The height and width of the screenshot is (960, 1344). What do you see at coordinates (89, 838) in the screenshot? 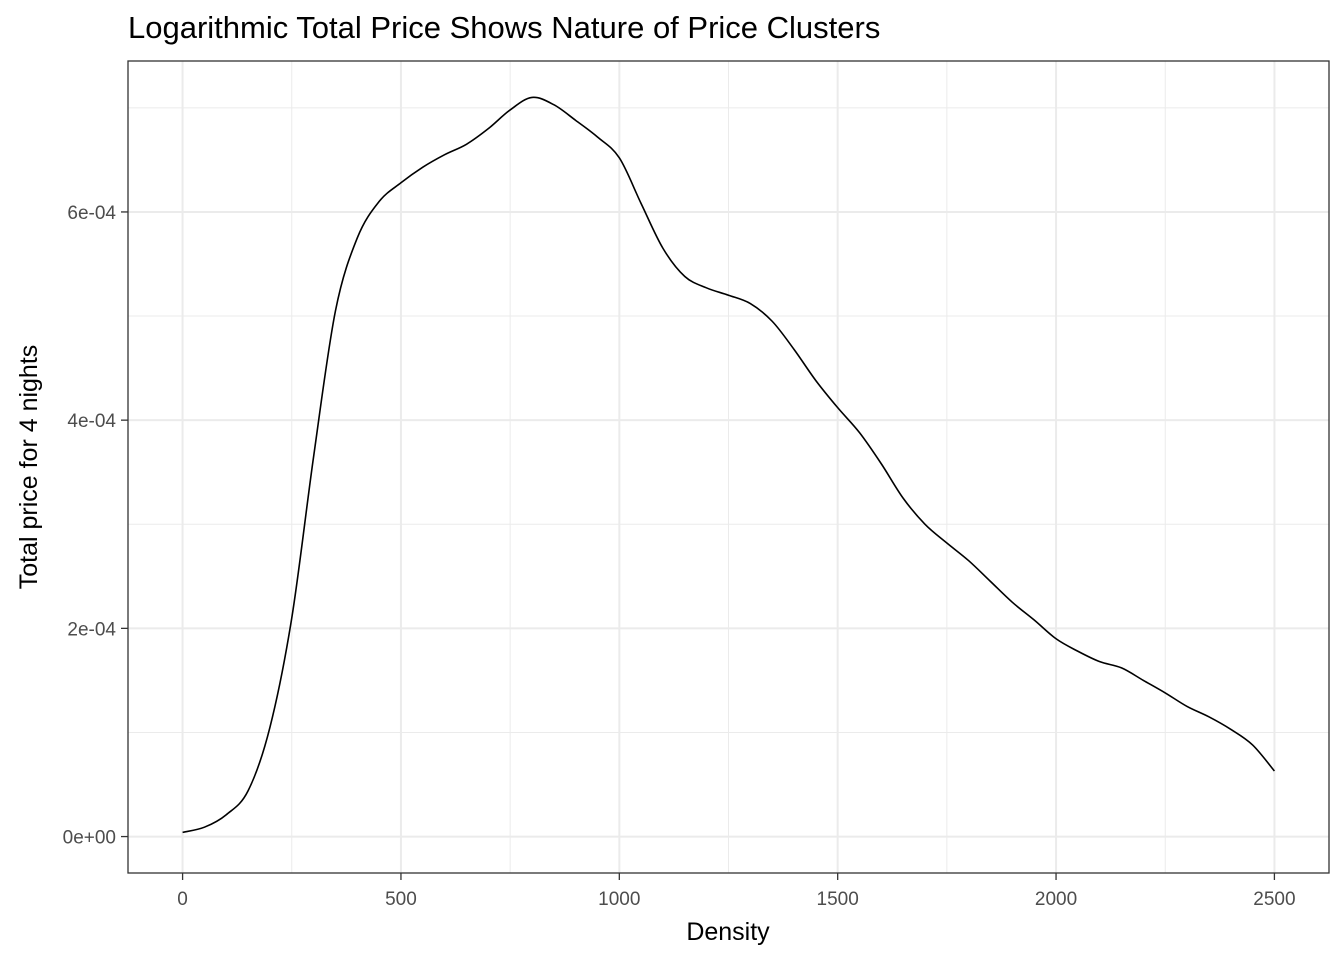
I see `y-tick-label: 0e+00` at bounding box center [89, 838].